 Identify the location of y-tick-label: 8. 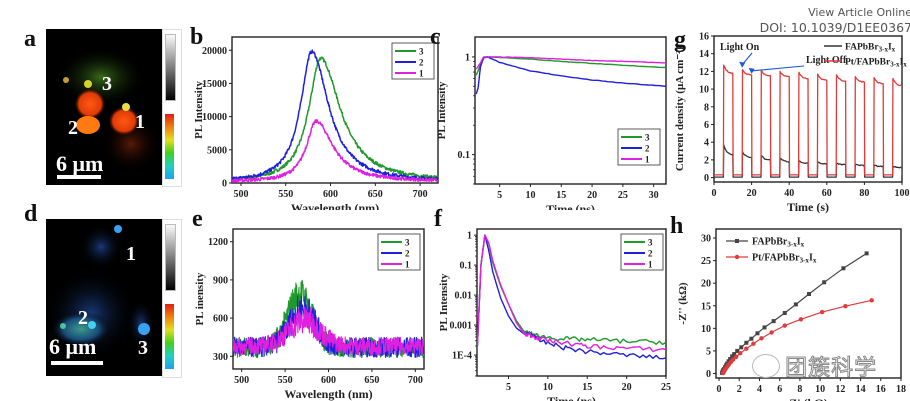
(706, 107).